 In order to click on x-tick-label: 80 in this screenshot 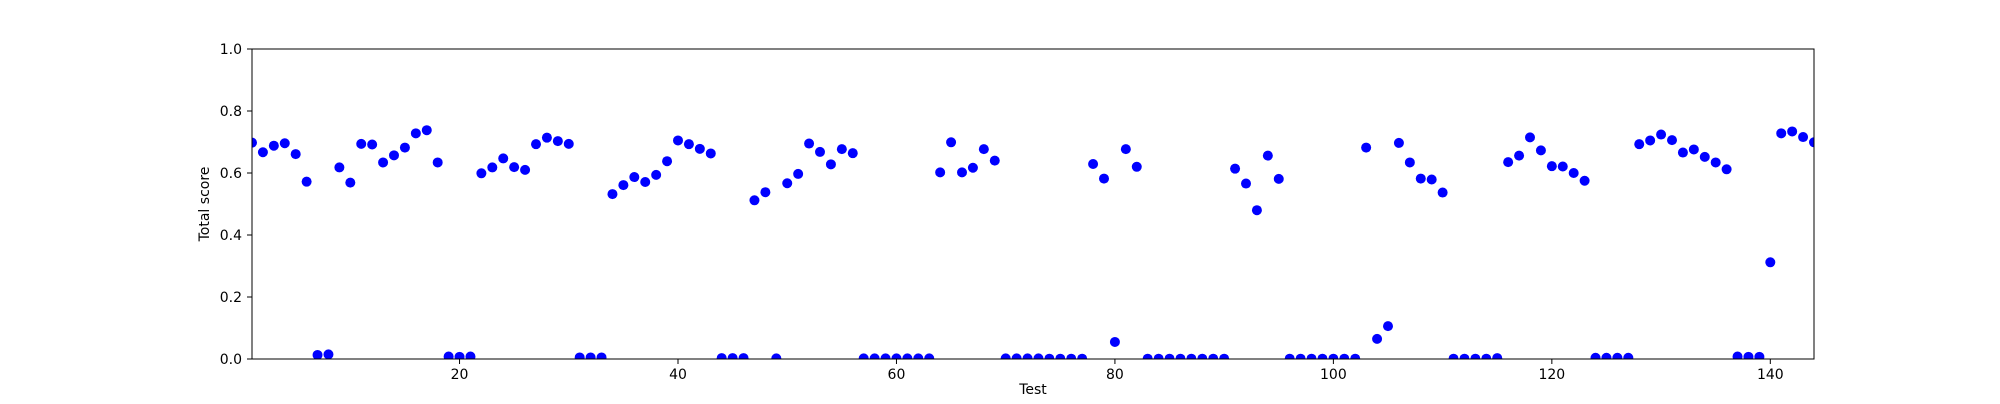, I will do `click(1115, 375)`.